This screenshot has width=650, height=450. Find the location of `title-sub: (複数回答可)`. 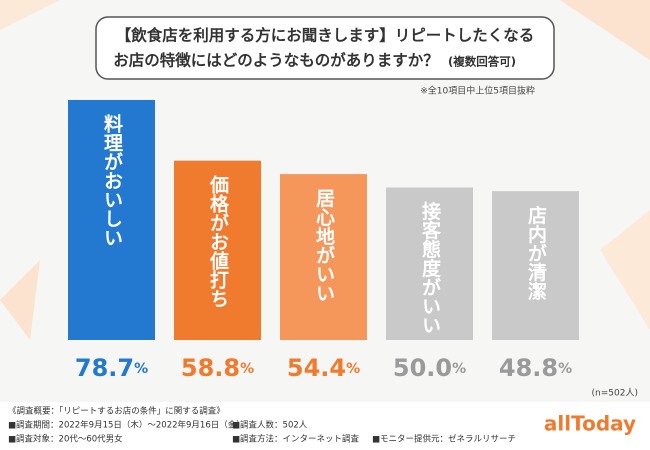

title-sub: (複数回答可) is located at coordinates (482, 62).